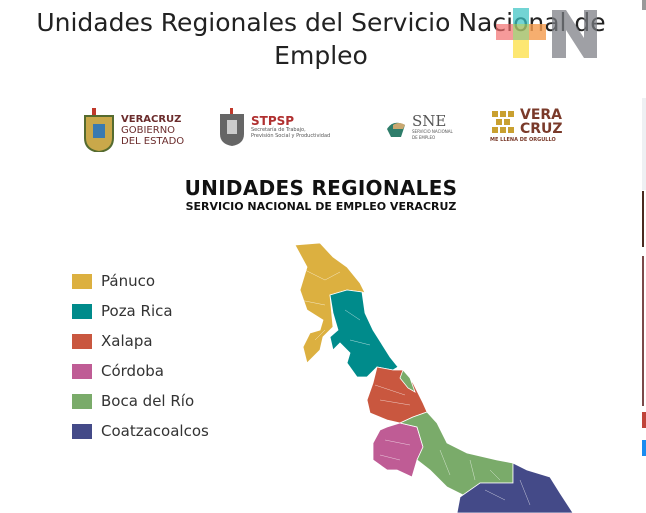 The width and height of the screenshot is (646, 513). Describe the element at coordinates (407, 381) in the screenshot. I see `region-boca-del-rio-north` at that location.